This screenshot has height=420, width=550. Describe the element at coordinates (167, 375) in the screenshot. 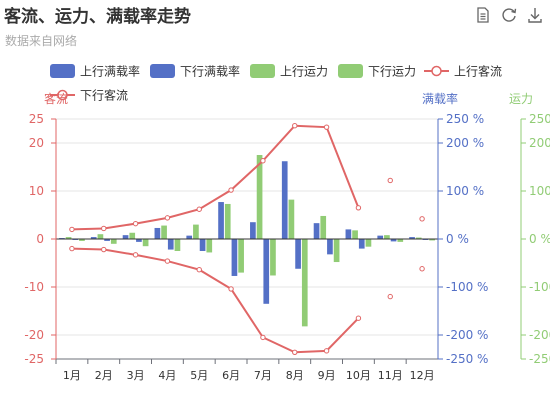

I see `x-tick-label: 4月` at that location.